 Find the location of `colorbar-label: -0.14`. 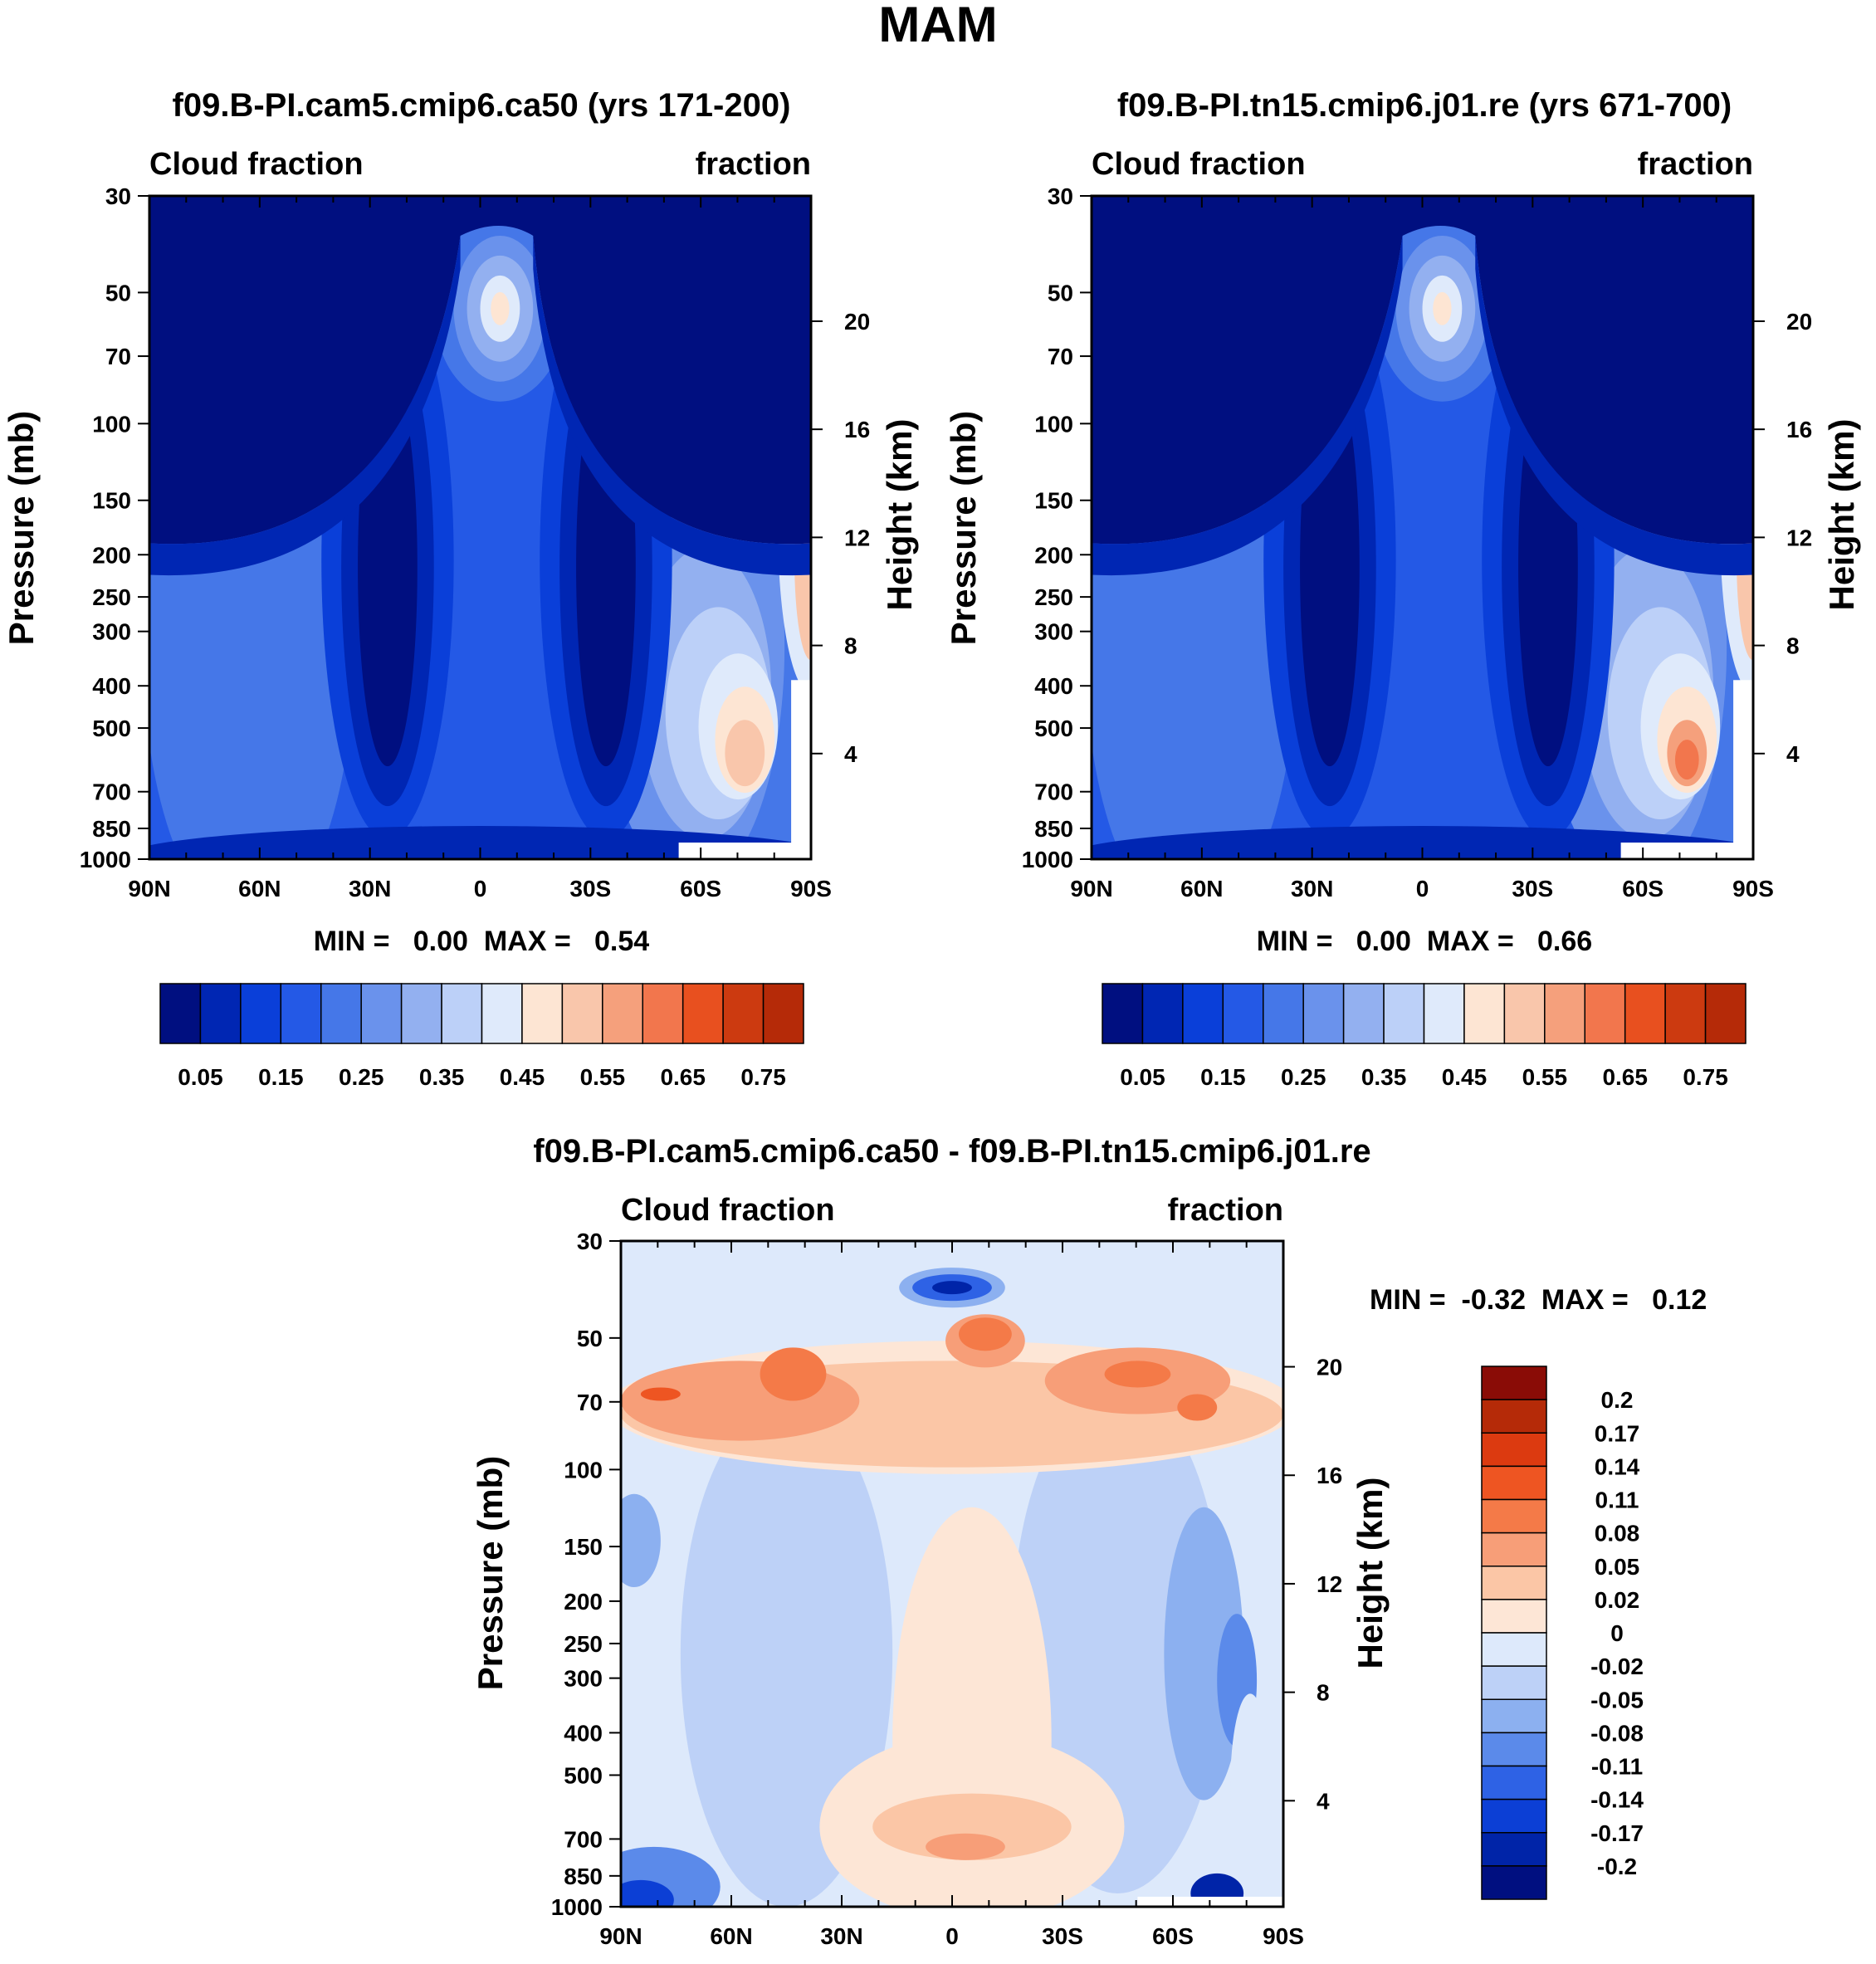

colorbar-label: -0.14 is located at coordinates (1617, 1800).